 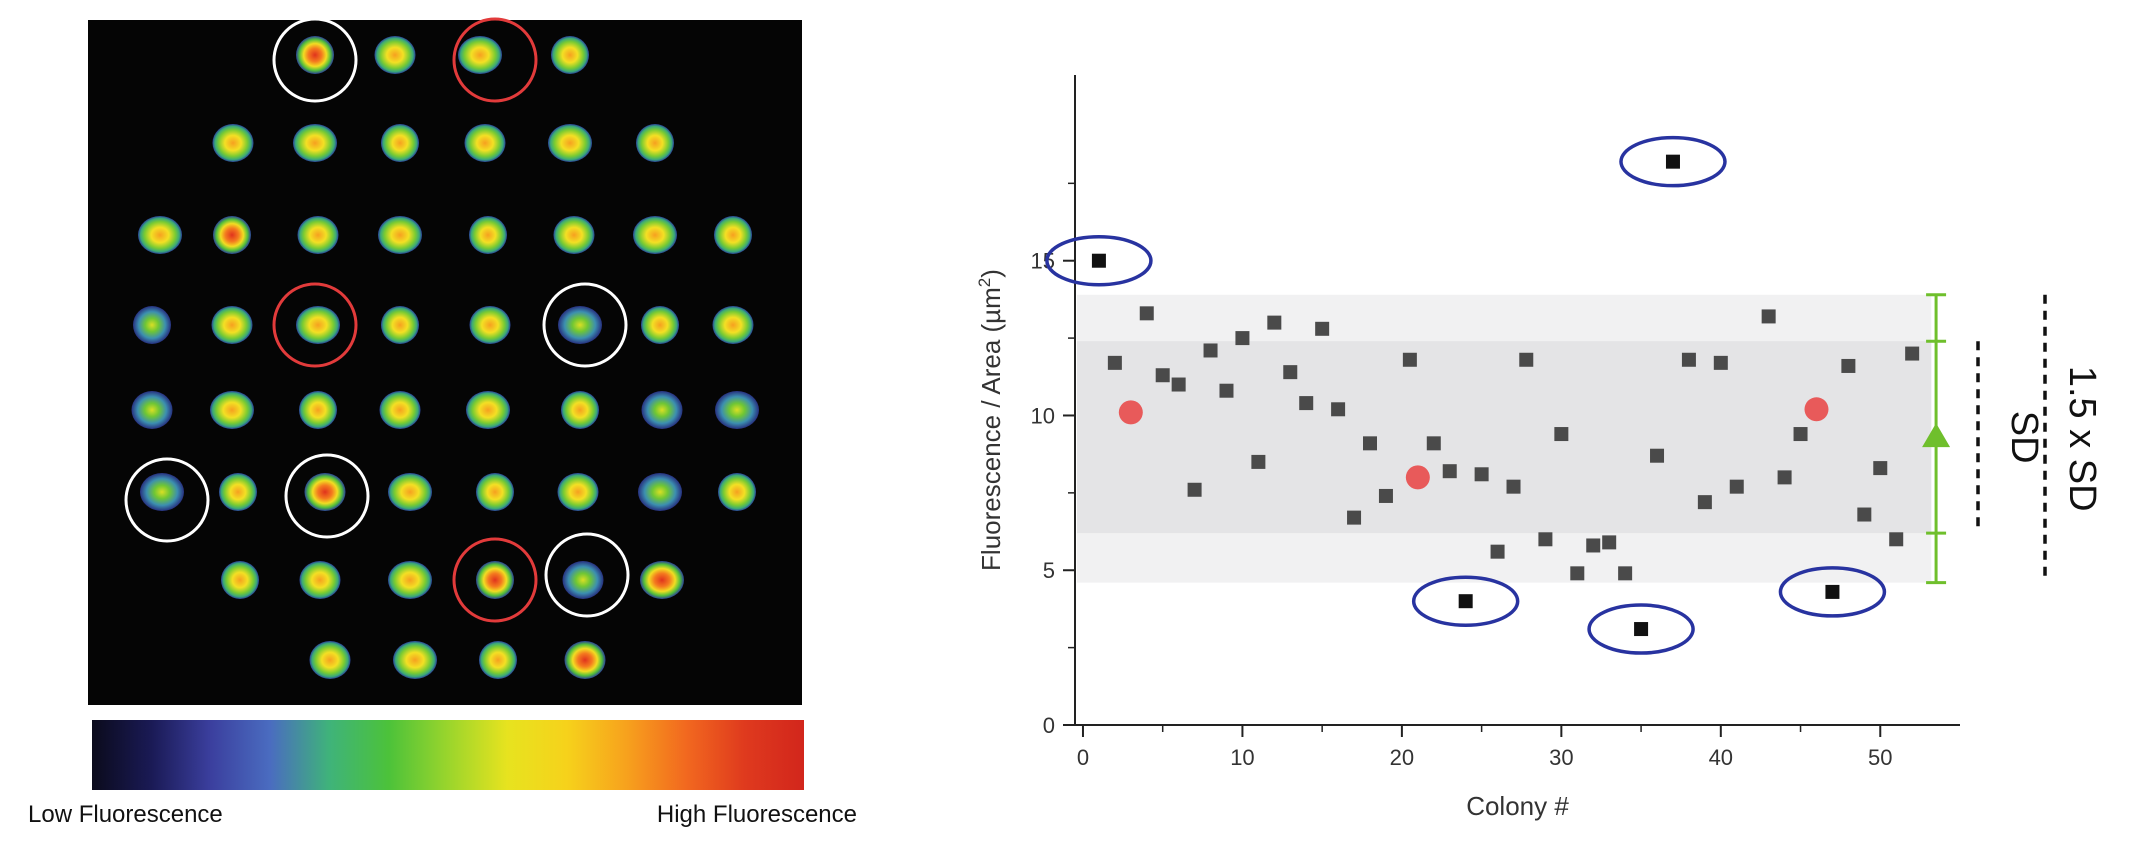 I want to click on color-bar: Low Fluorescence High Fluorescence, so click(x=442, y=774).